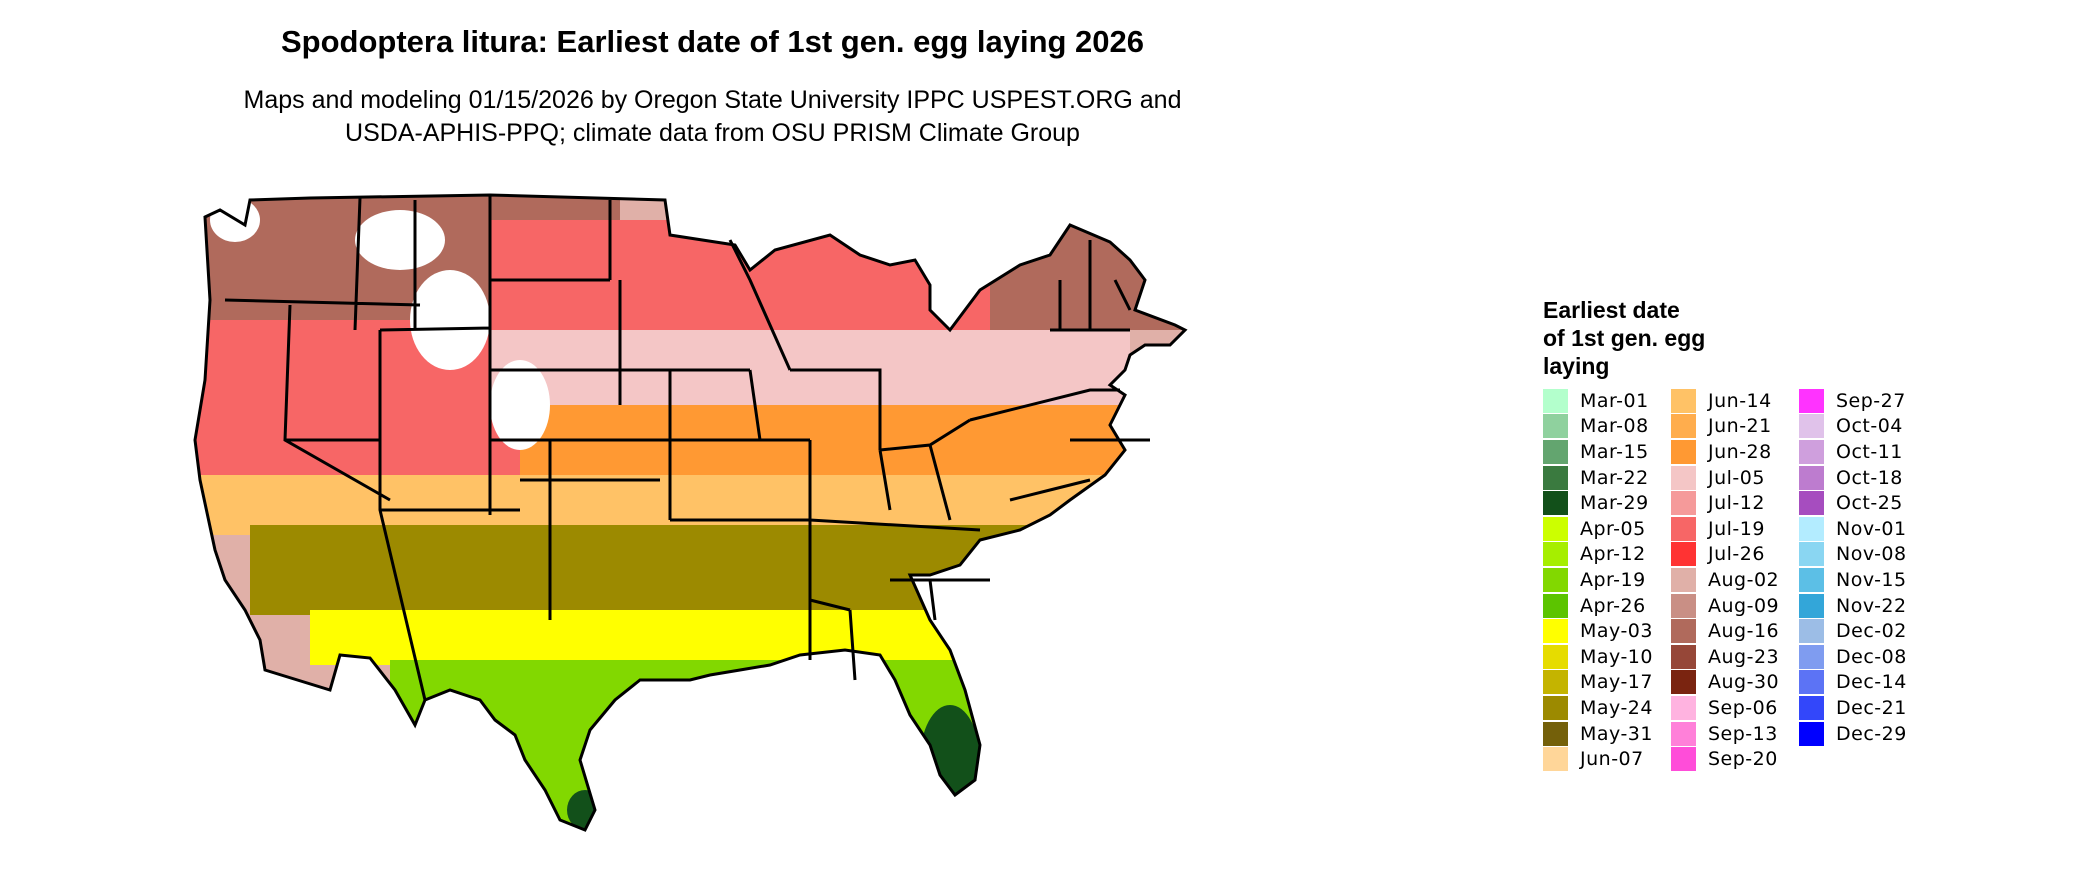 The image size is (2100, 892). I want to click on legend-item: Apr-26, so click(1598, 606).